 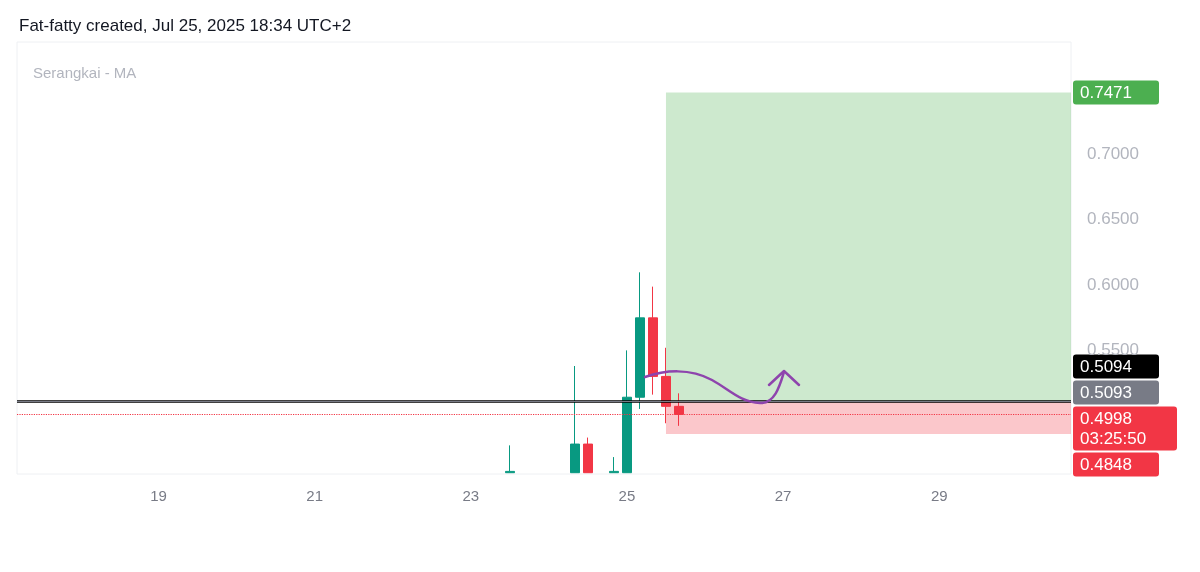 What do you see at coordinates (1113, 349) in the screenshot?
I see `y-tick-label: 0.5500` at bounding box center [1113, 349].